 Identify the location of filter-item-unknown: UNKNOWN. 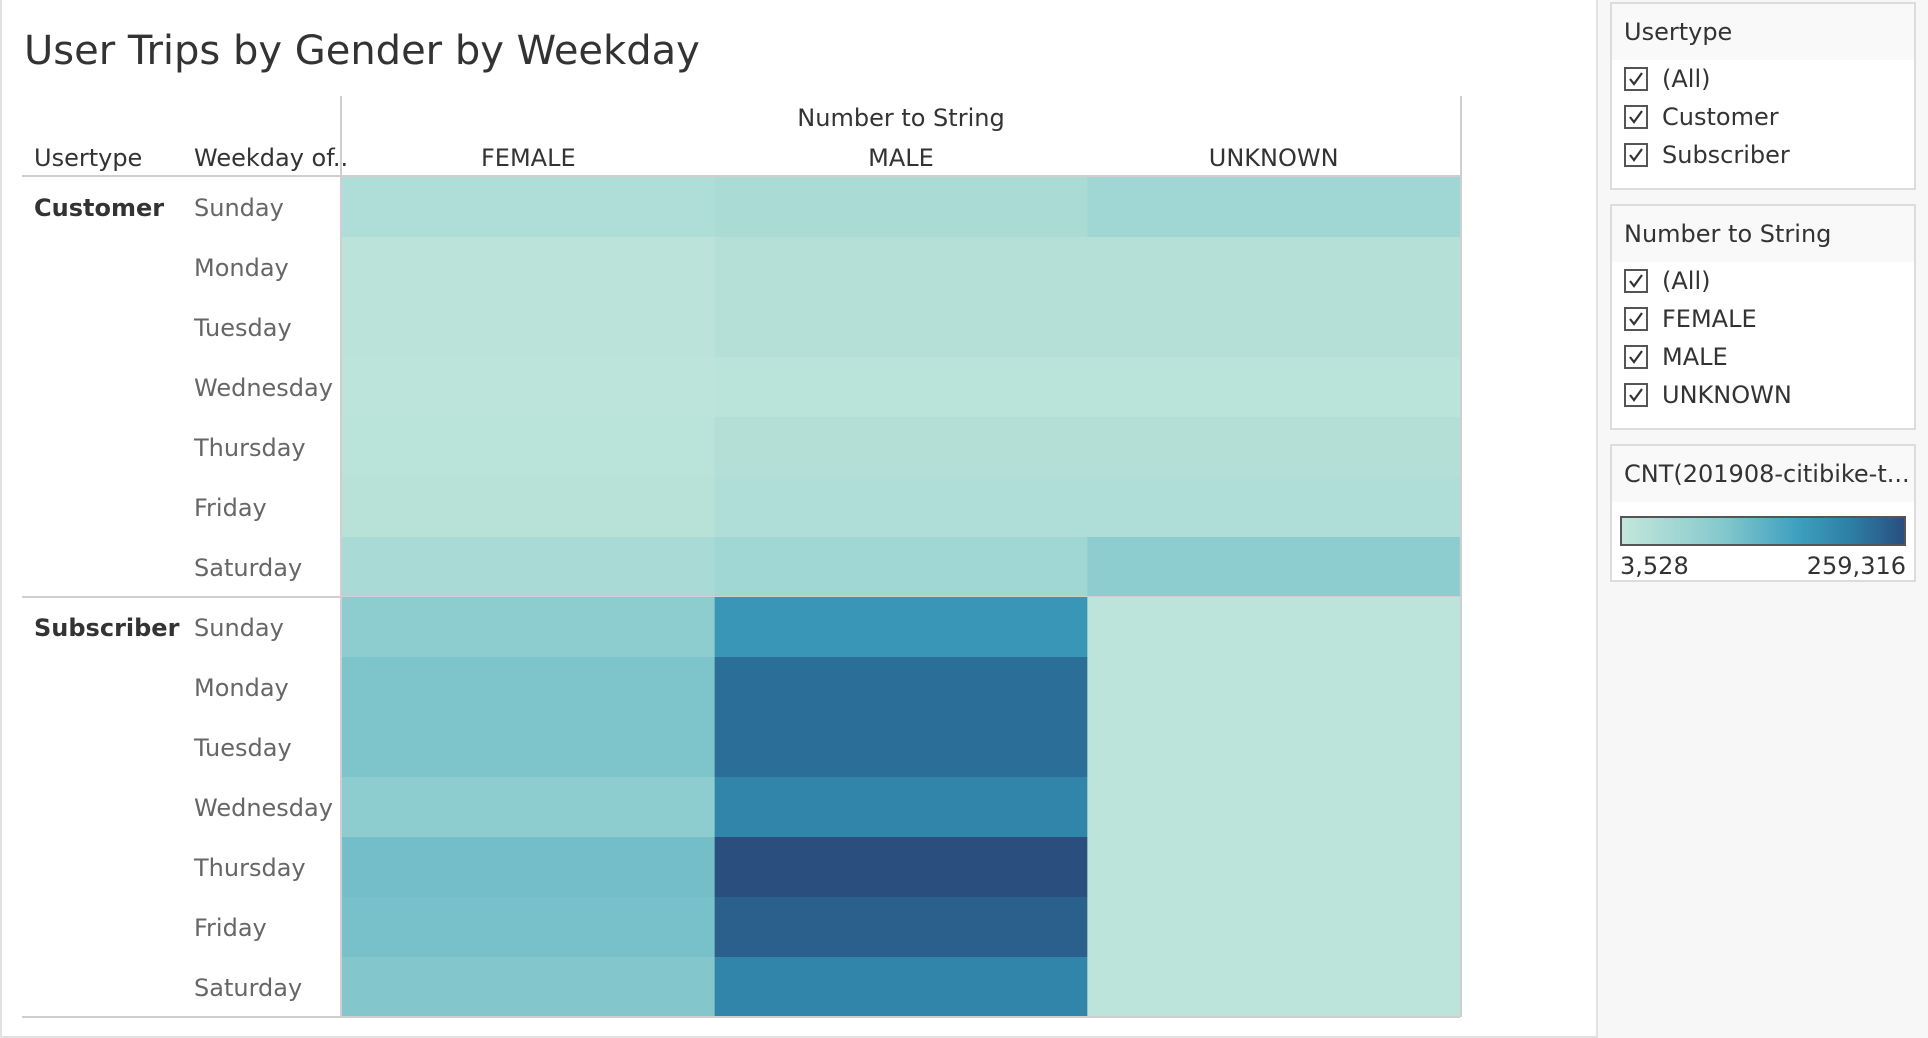
(1763, 395).